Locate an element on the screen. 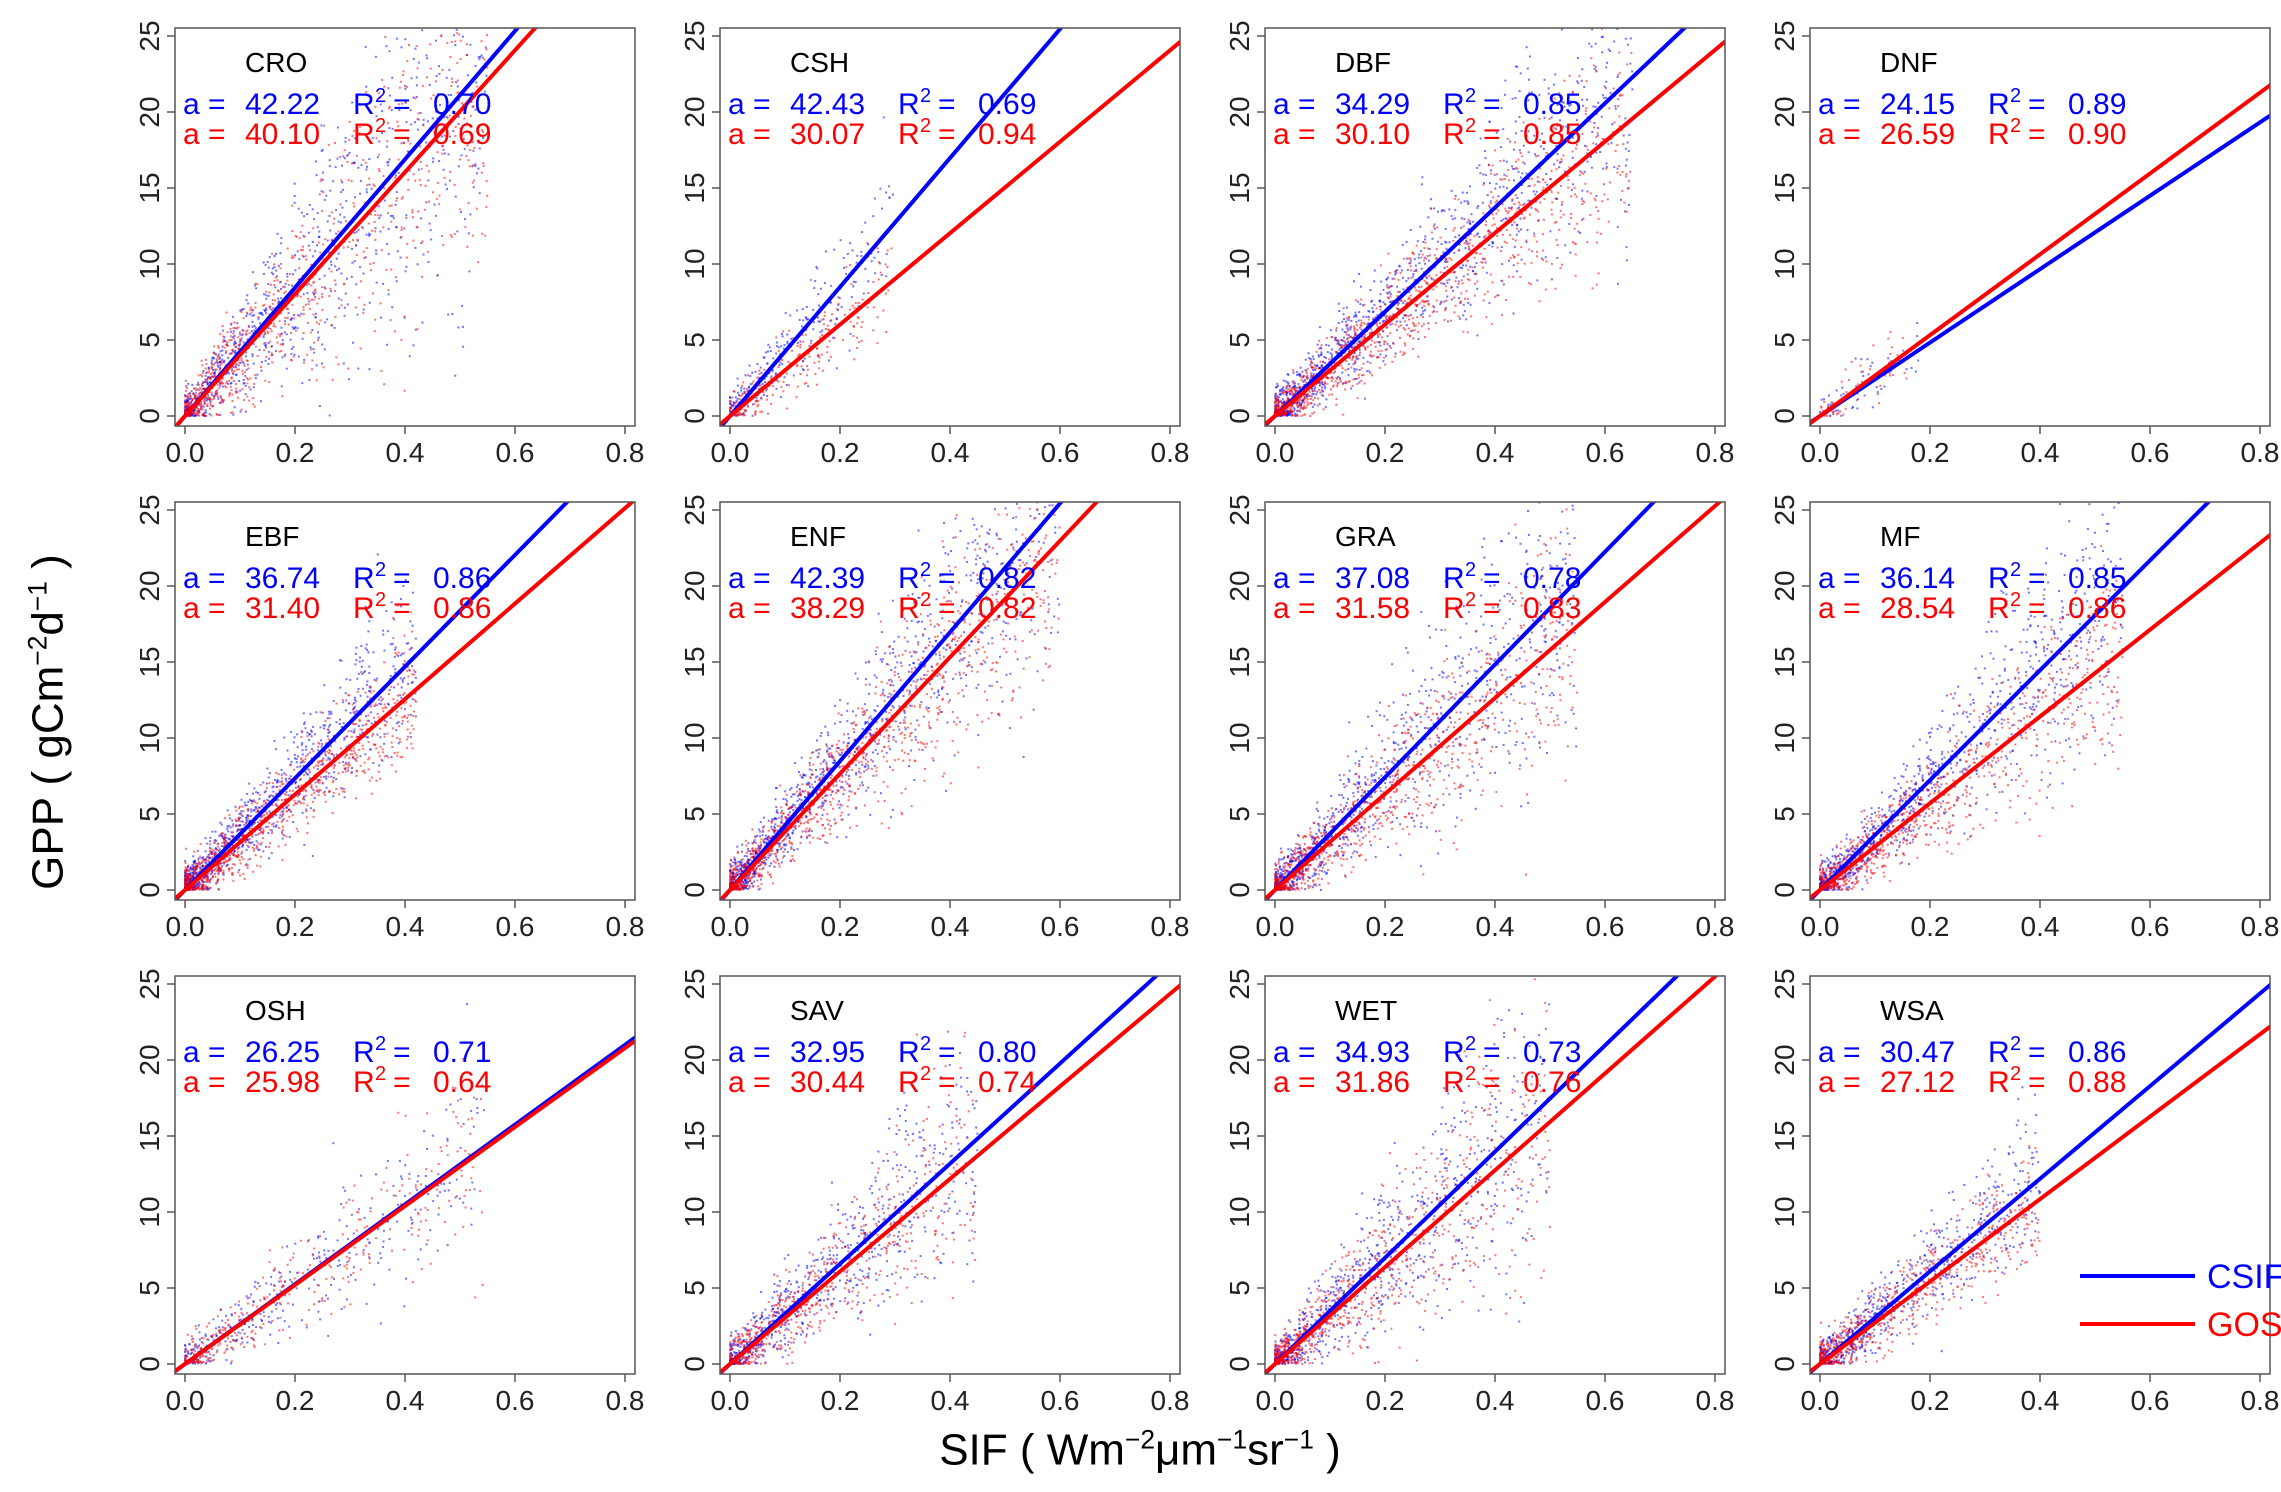  stats-gosif: a = 30.10 R2 = 0.85 is located at coordinates (1427, 133).